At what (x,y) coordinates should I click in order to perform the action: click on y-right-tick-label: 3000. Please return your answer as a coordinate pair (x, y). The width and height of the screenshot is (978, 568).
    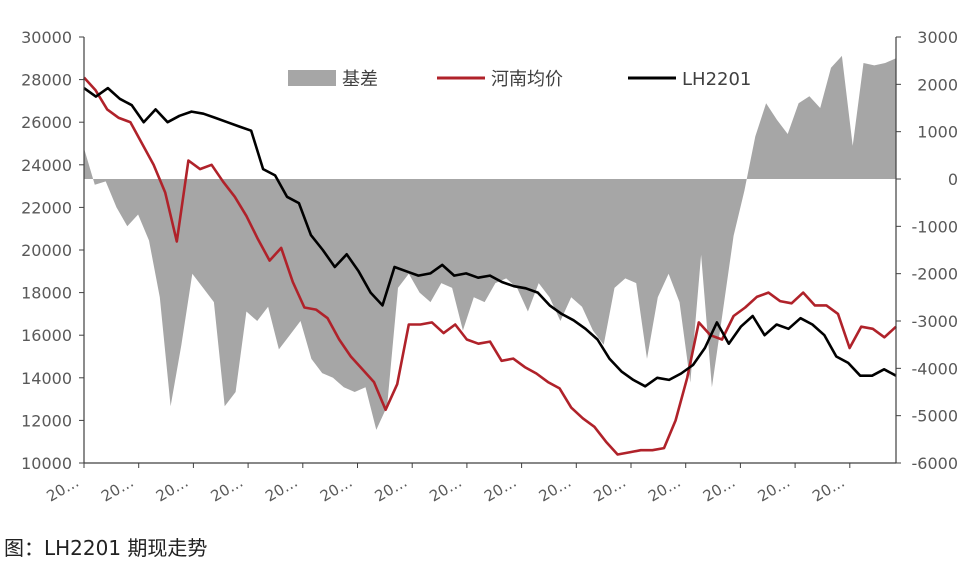
    Looking at the image, I should click on (937, 37).